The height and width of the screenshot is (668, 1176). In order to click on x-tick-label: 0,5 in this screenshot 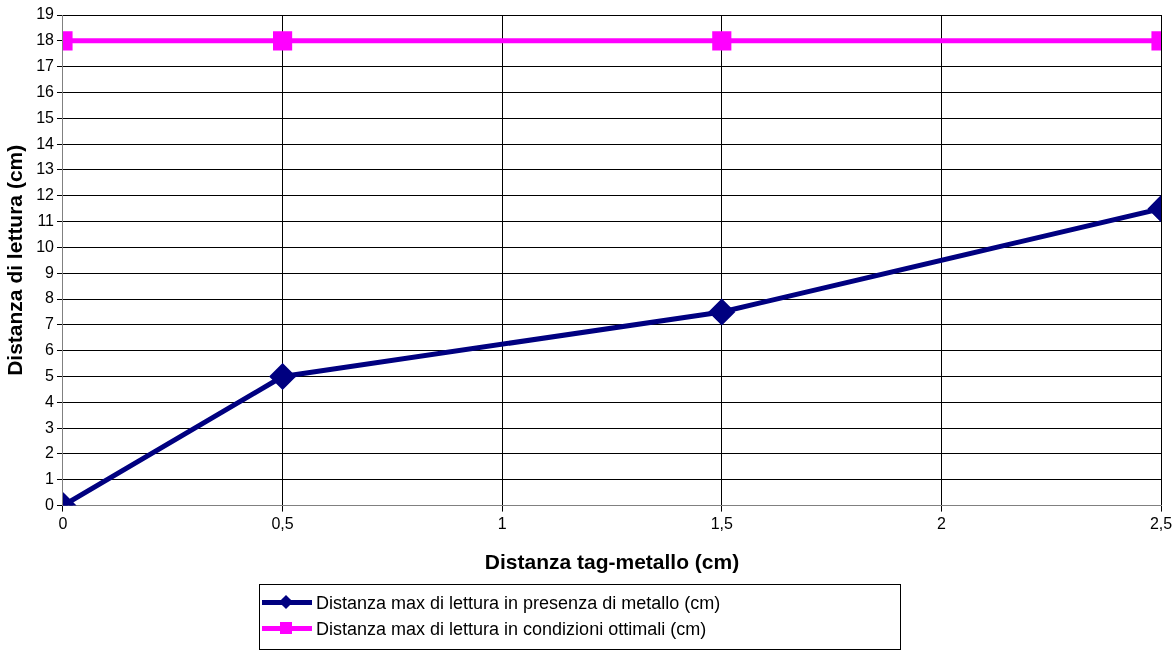, I will do `click(282, 523)`.